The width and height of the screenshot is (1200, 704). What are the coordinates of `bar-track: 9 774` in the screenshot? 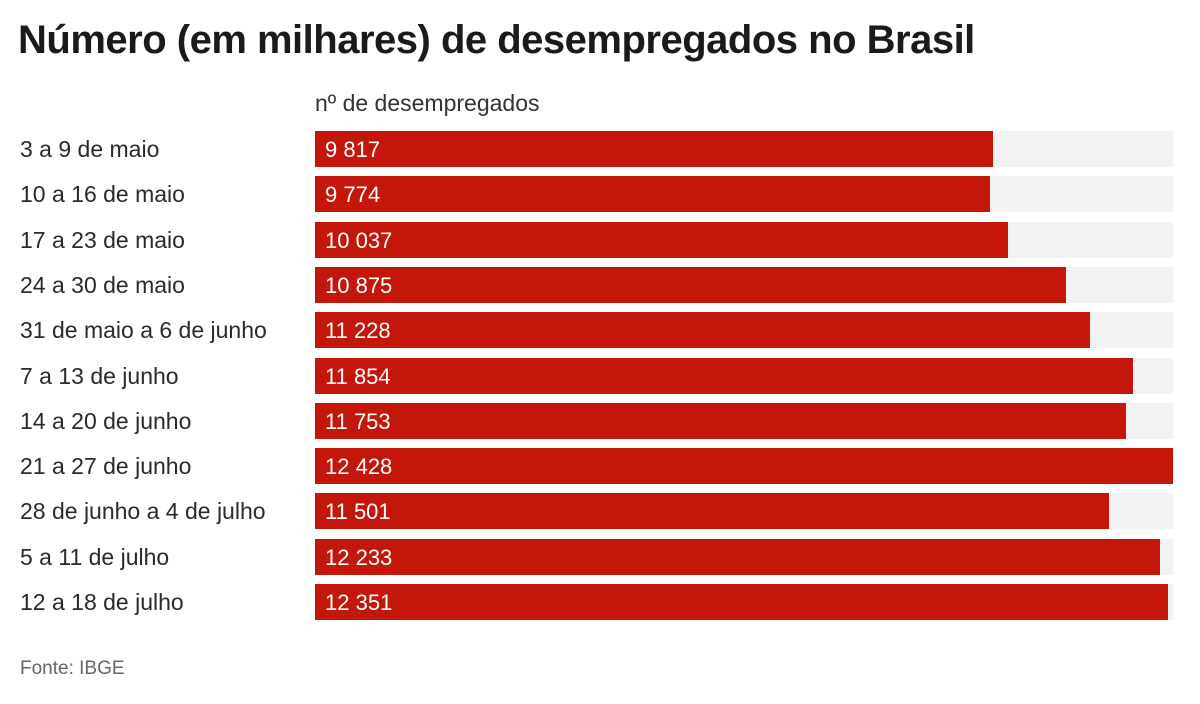 It's located at (744, 194).